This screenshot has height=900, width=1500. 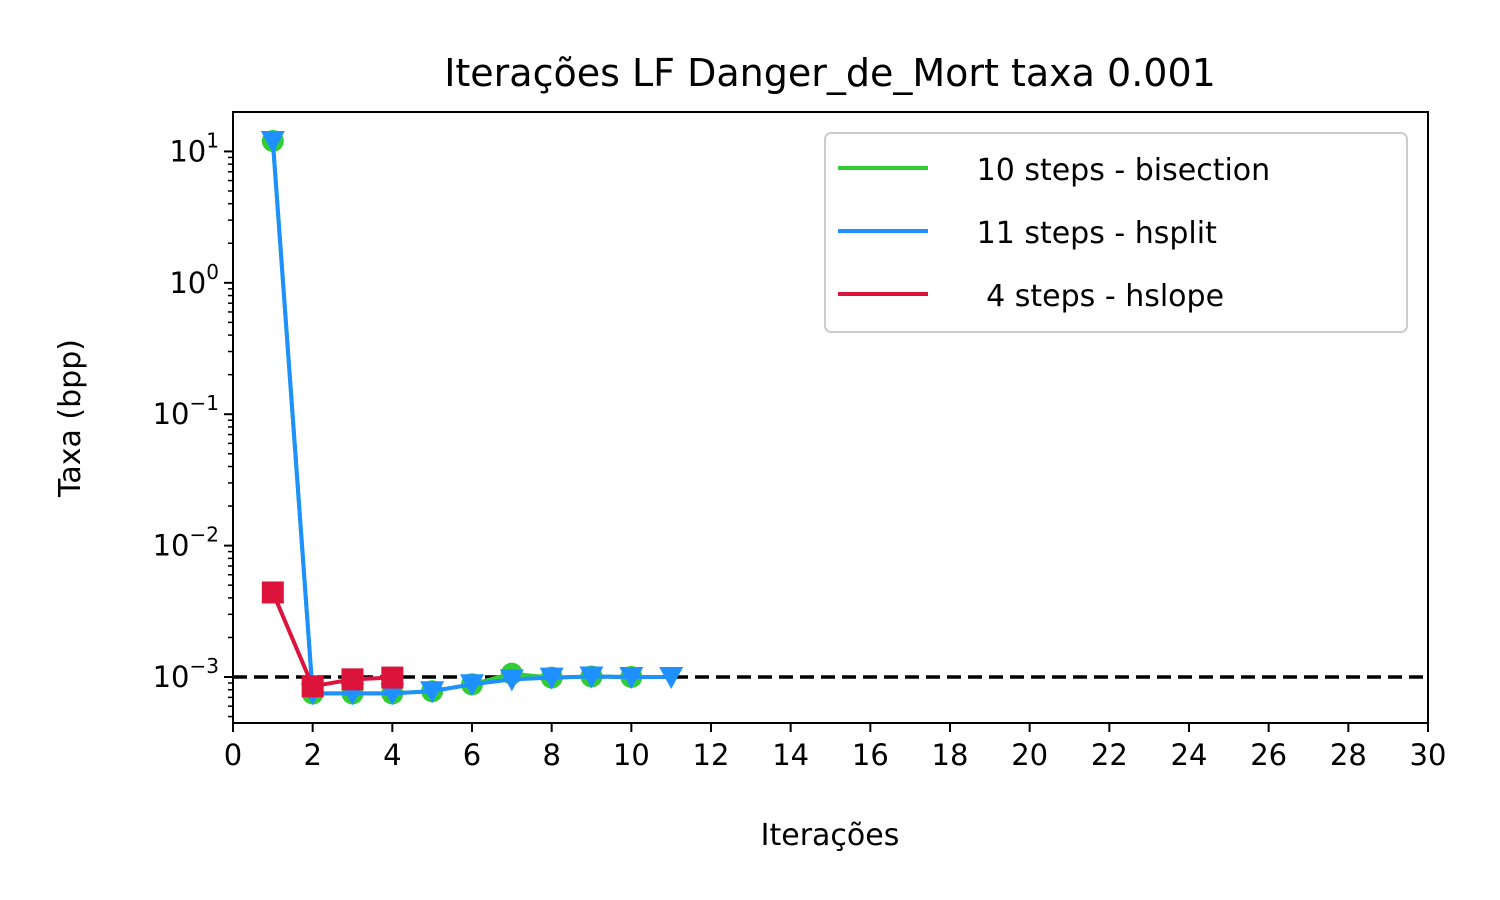 I want to click on x-tick-label-20: 20, so click(x=1029, y=755).